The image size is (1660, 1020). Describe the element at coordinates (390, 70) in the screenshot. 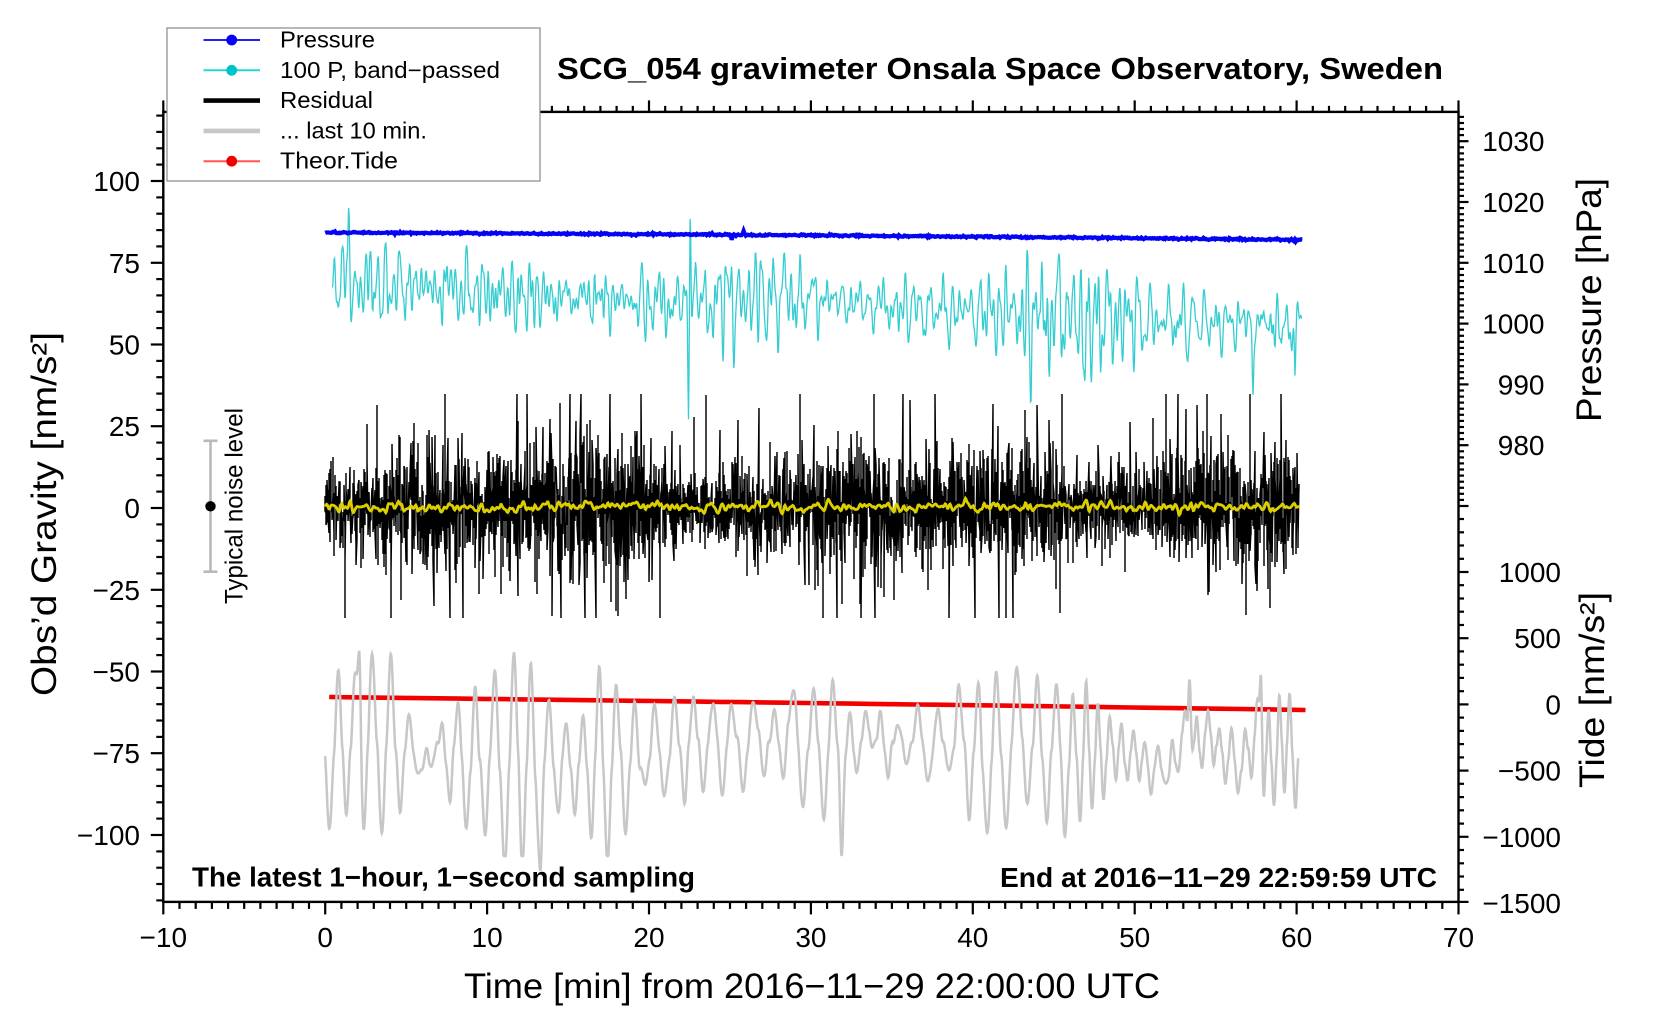

I see `svg-text: 100 P, band−passed` at that location.